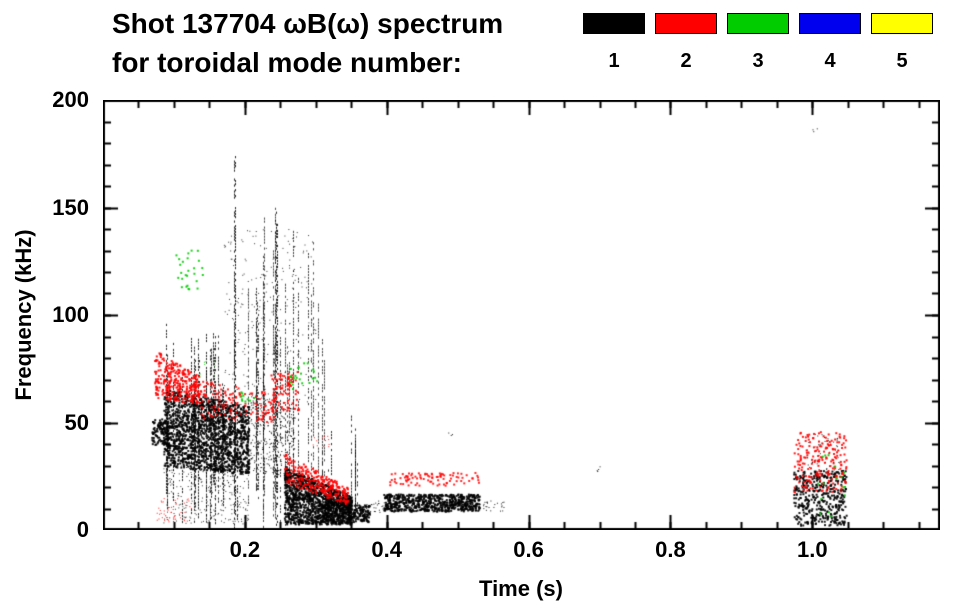 The image size is (963, 615). Describe the element at coordinates (902, 43) in the screenshot. I see `legend-item-5: 5` at that location.